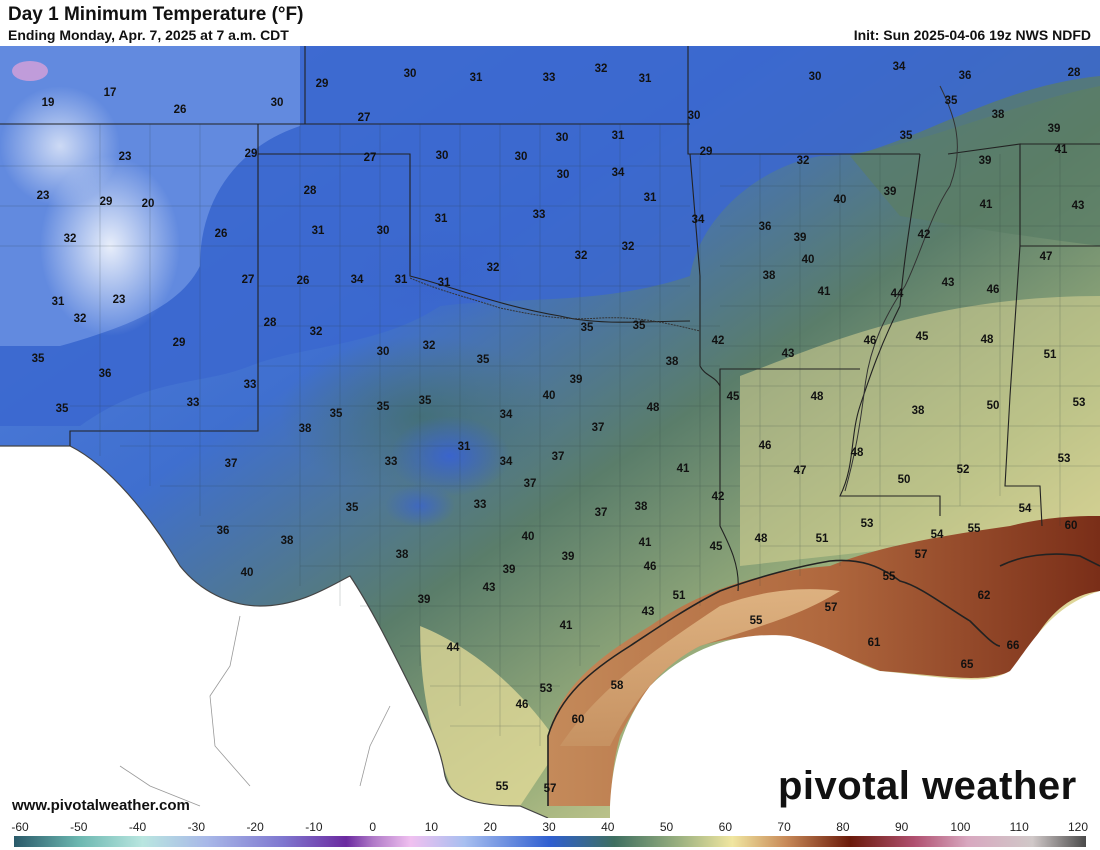 This screenshot has height=850, width=1100. What do you see at coordinates (897, 294) in the screenshot?
I see `temperature-label: 44` at bounding box center [897, 294].